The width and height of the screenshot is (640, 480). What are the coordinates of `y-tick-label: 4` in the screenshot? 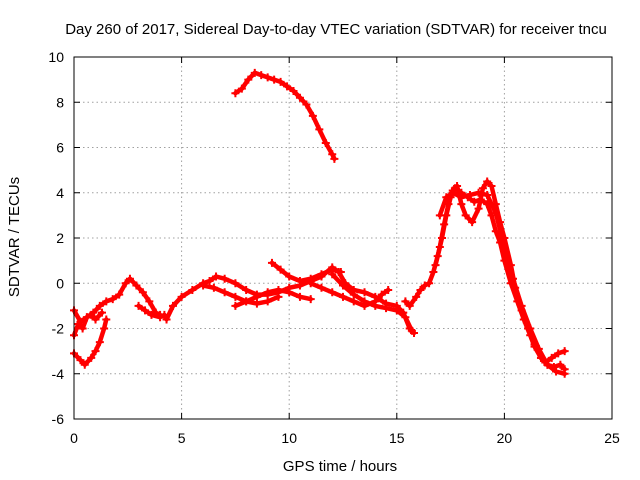 It's located at (60, 193).